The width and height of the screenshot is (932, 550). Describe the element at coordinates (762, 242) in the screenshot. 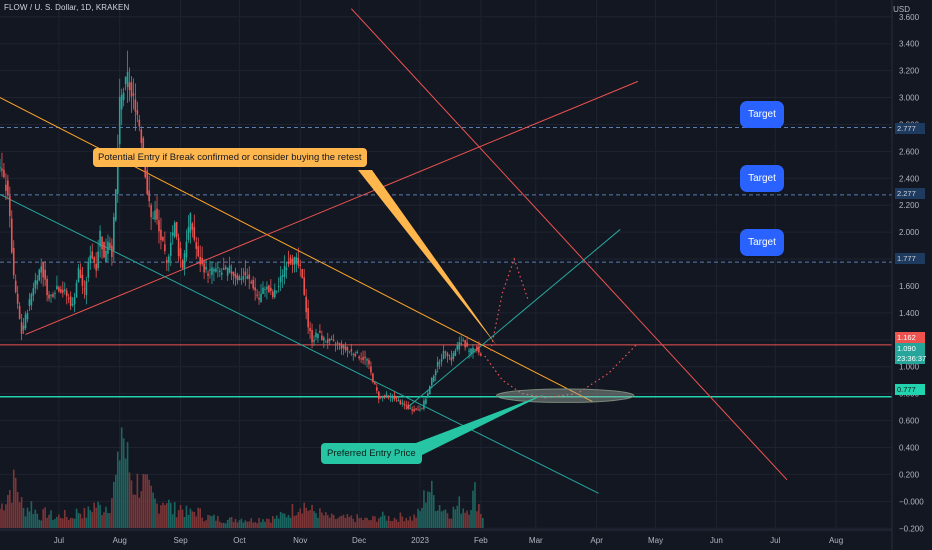

I see `target-button-low: Target` at that location.